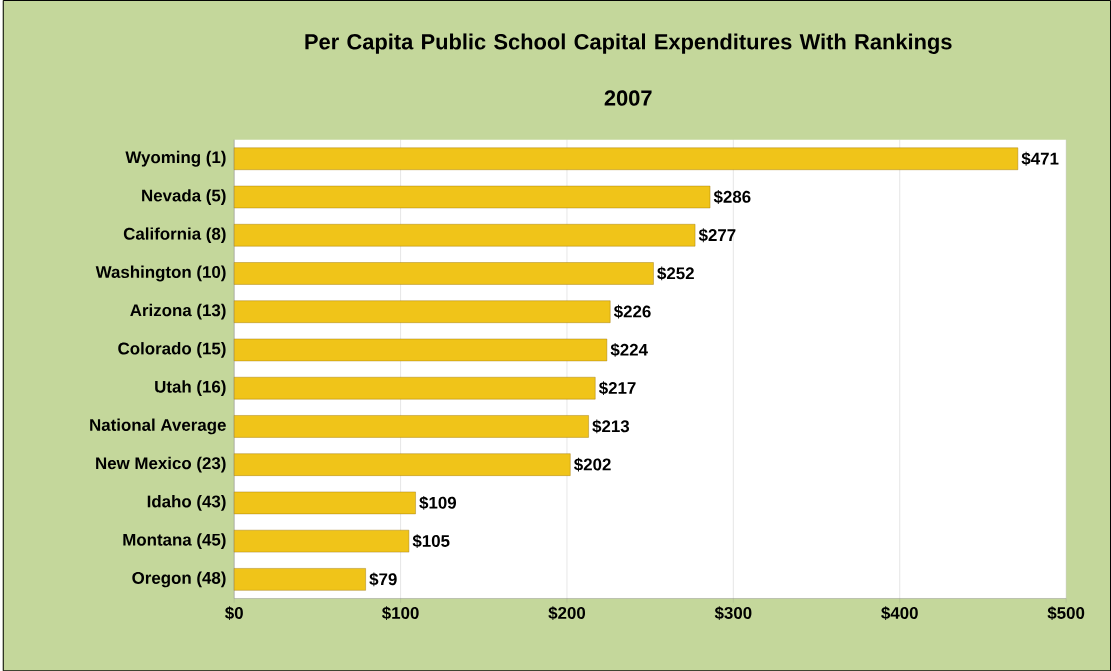 The image size is (1111, 671). I want to click on chart-title: Per Capita Public School Capital Expenditures With Rankings, so click(628, 43).